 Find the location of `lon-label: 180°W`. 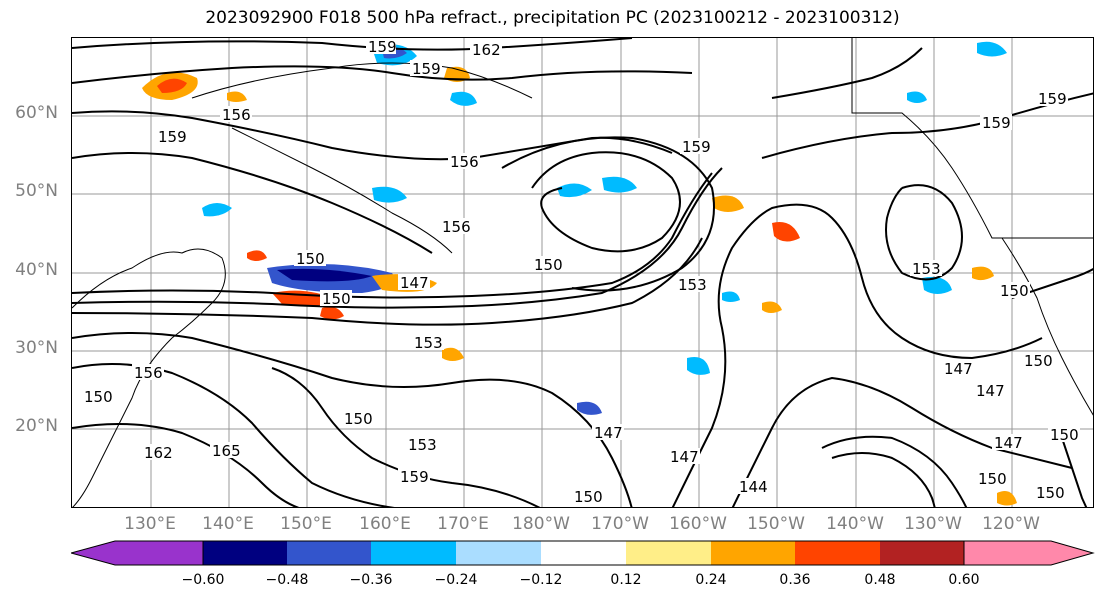

lon-label: 180°W is located at coordinates (541, 524).